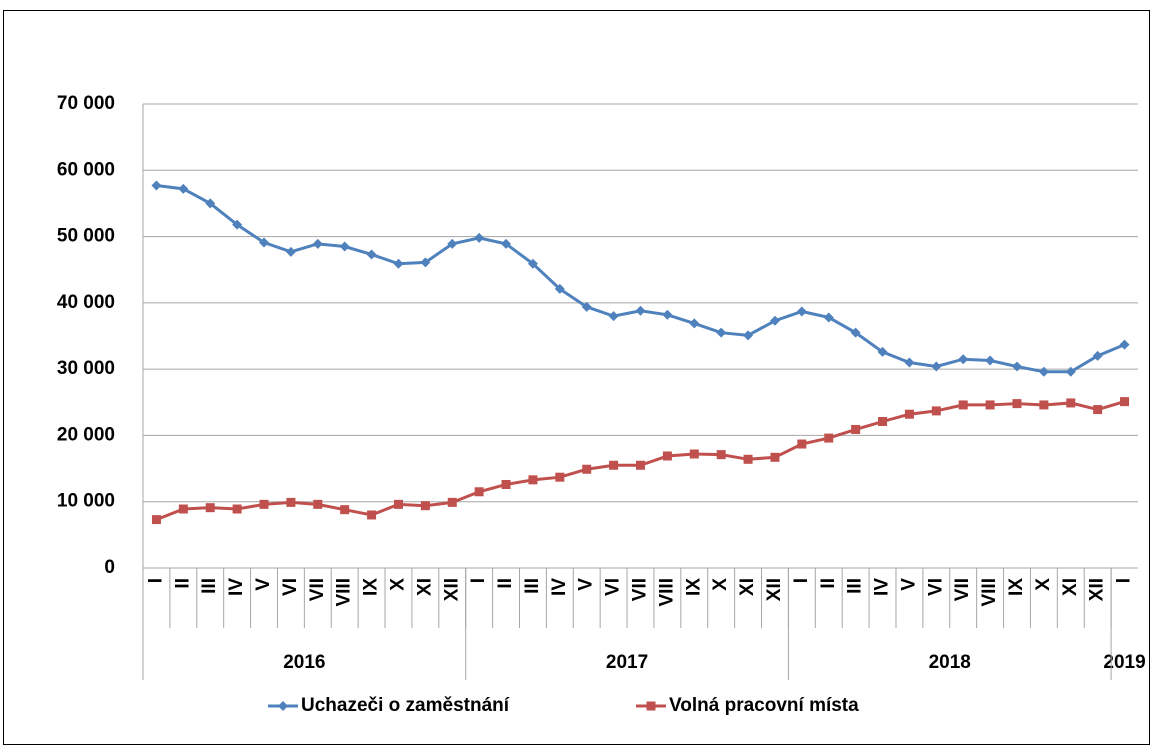 This screenshot has height=756, width=1156. I want to click on legend-label: Uchazeči o zaměstnání, so click(405, 705).